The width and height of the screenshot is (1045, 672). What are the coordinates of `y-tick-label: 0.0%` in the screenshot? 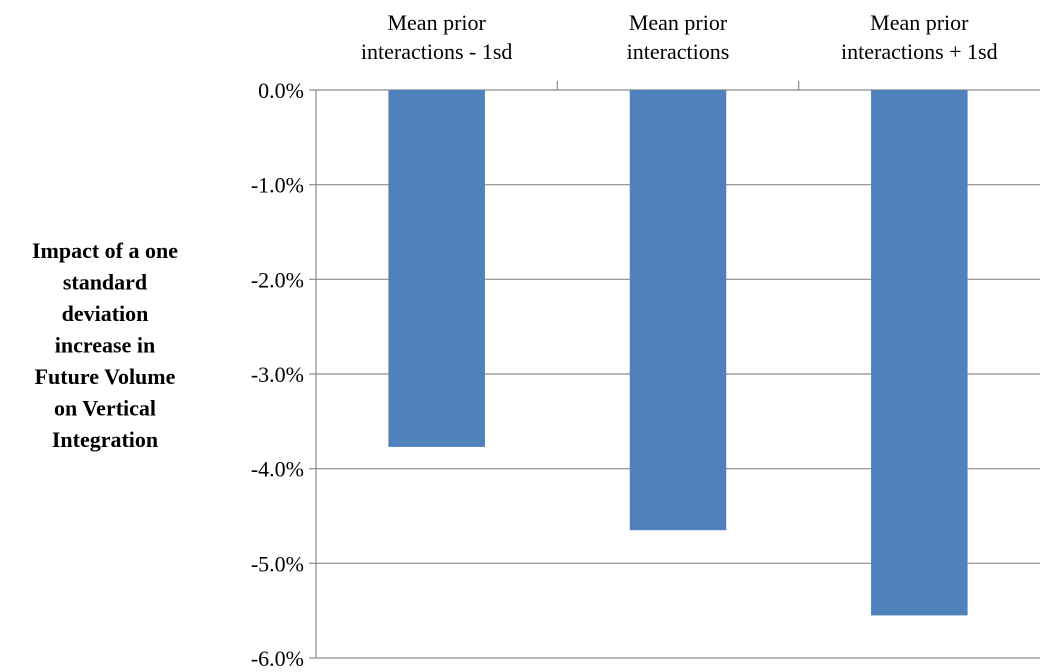 It's located at (281, 90).